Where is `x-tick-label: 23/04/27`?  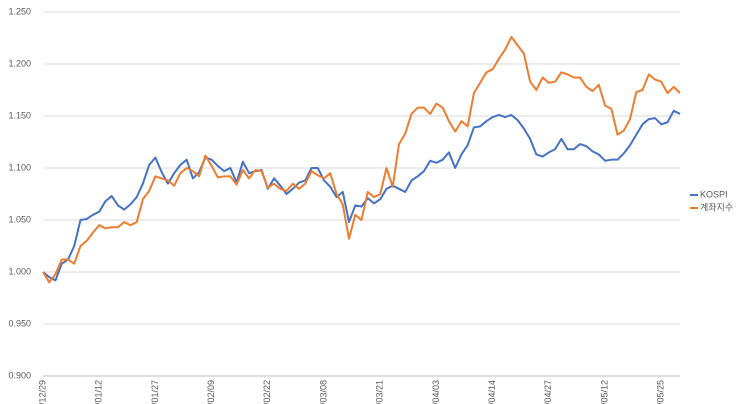
x-tick-label: 23/04/27 is located at coordinates (548, 392).